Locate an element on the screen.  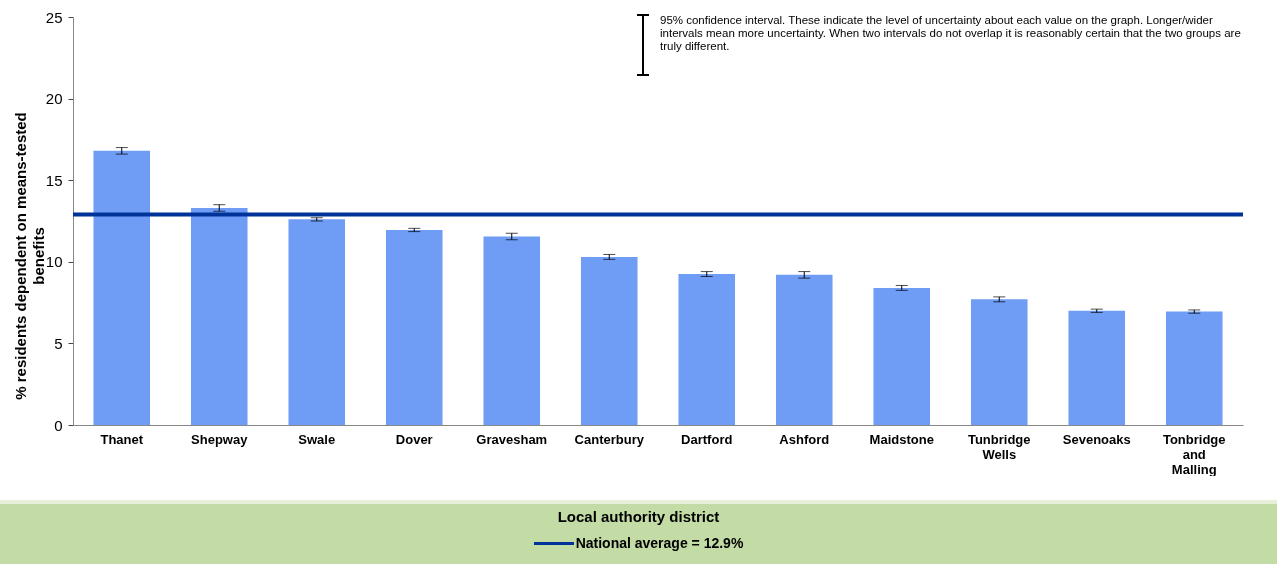
annotation: 95% confidence interval. These indicate the level of uncertainty about each value on the graph. Longer/wider intervals mean more uncertainty. When two intervals do not overlap it is reasonably certain that the two groups are truly different. is located at coordinates (951, 34).